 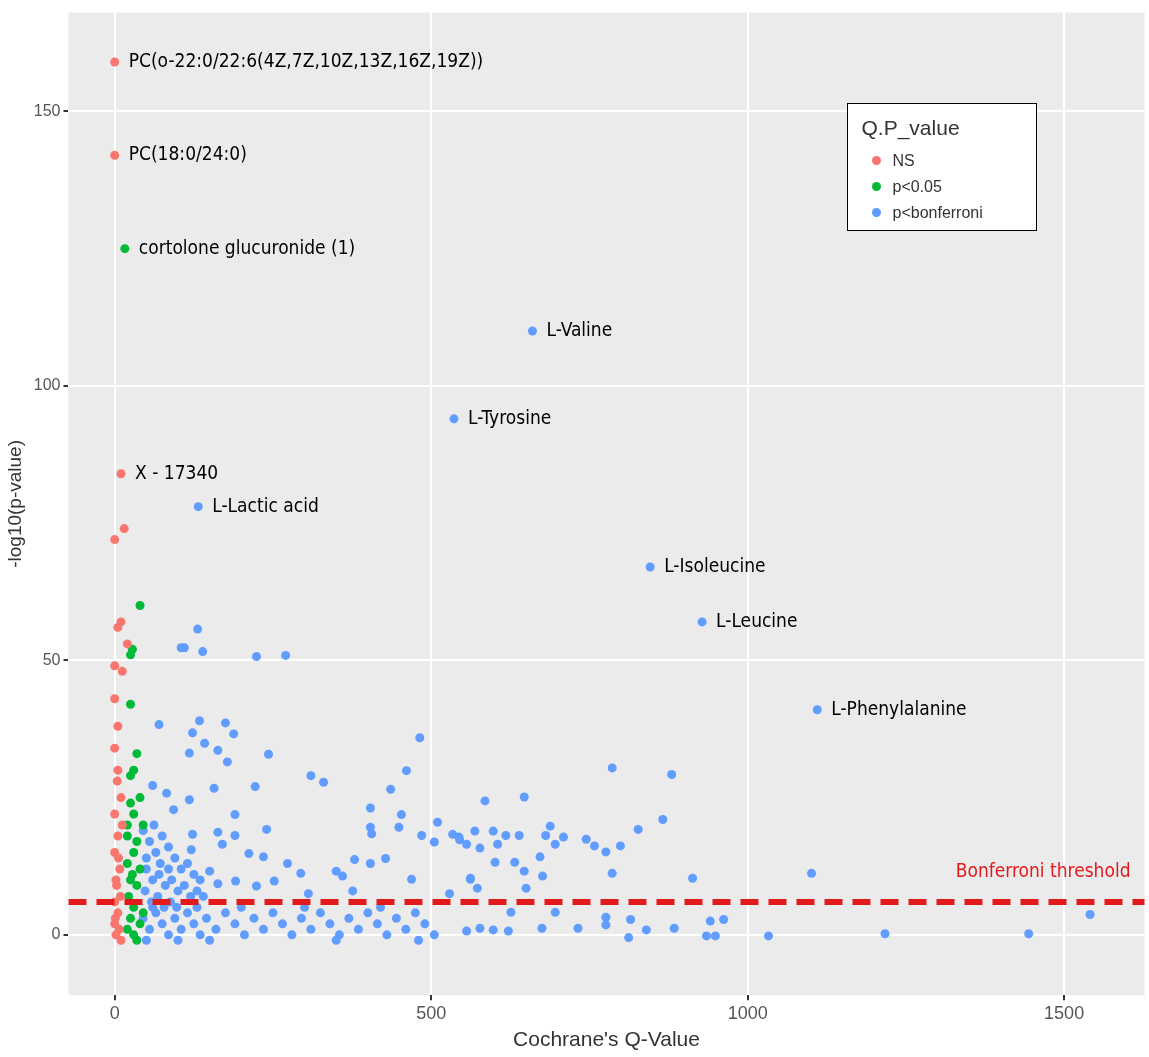 I want to click on y-tick-label: 150, so click(x=47, y=110).